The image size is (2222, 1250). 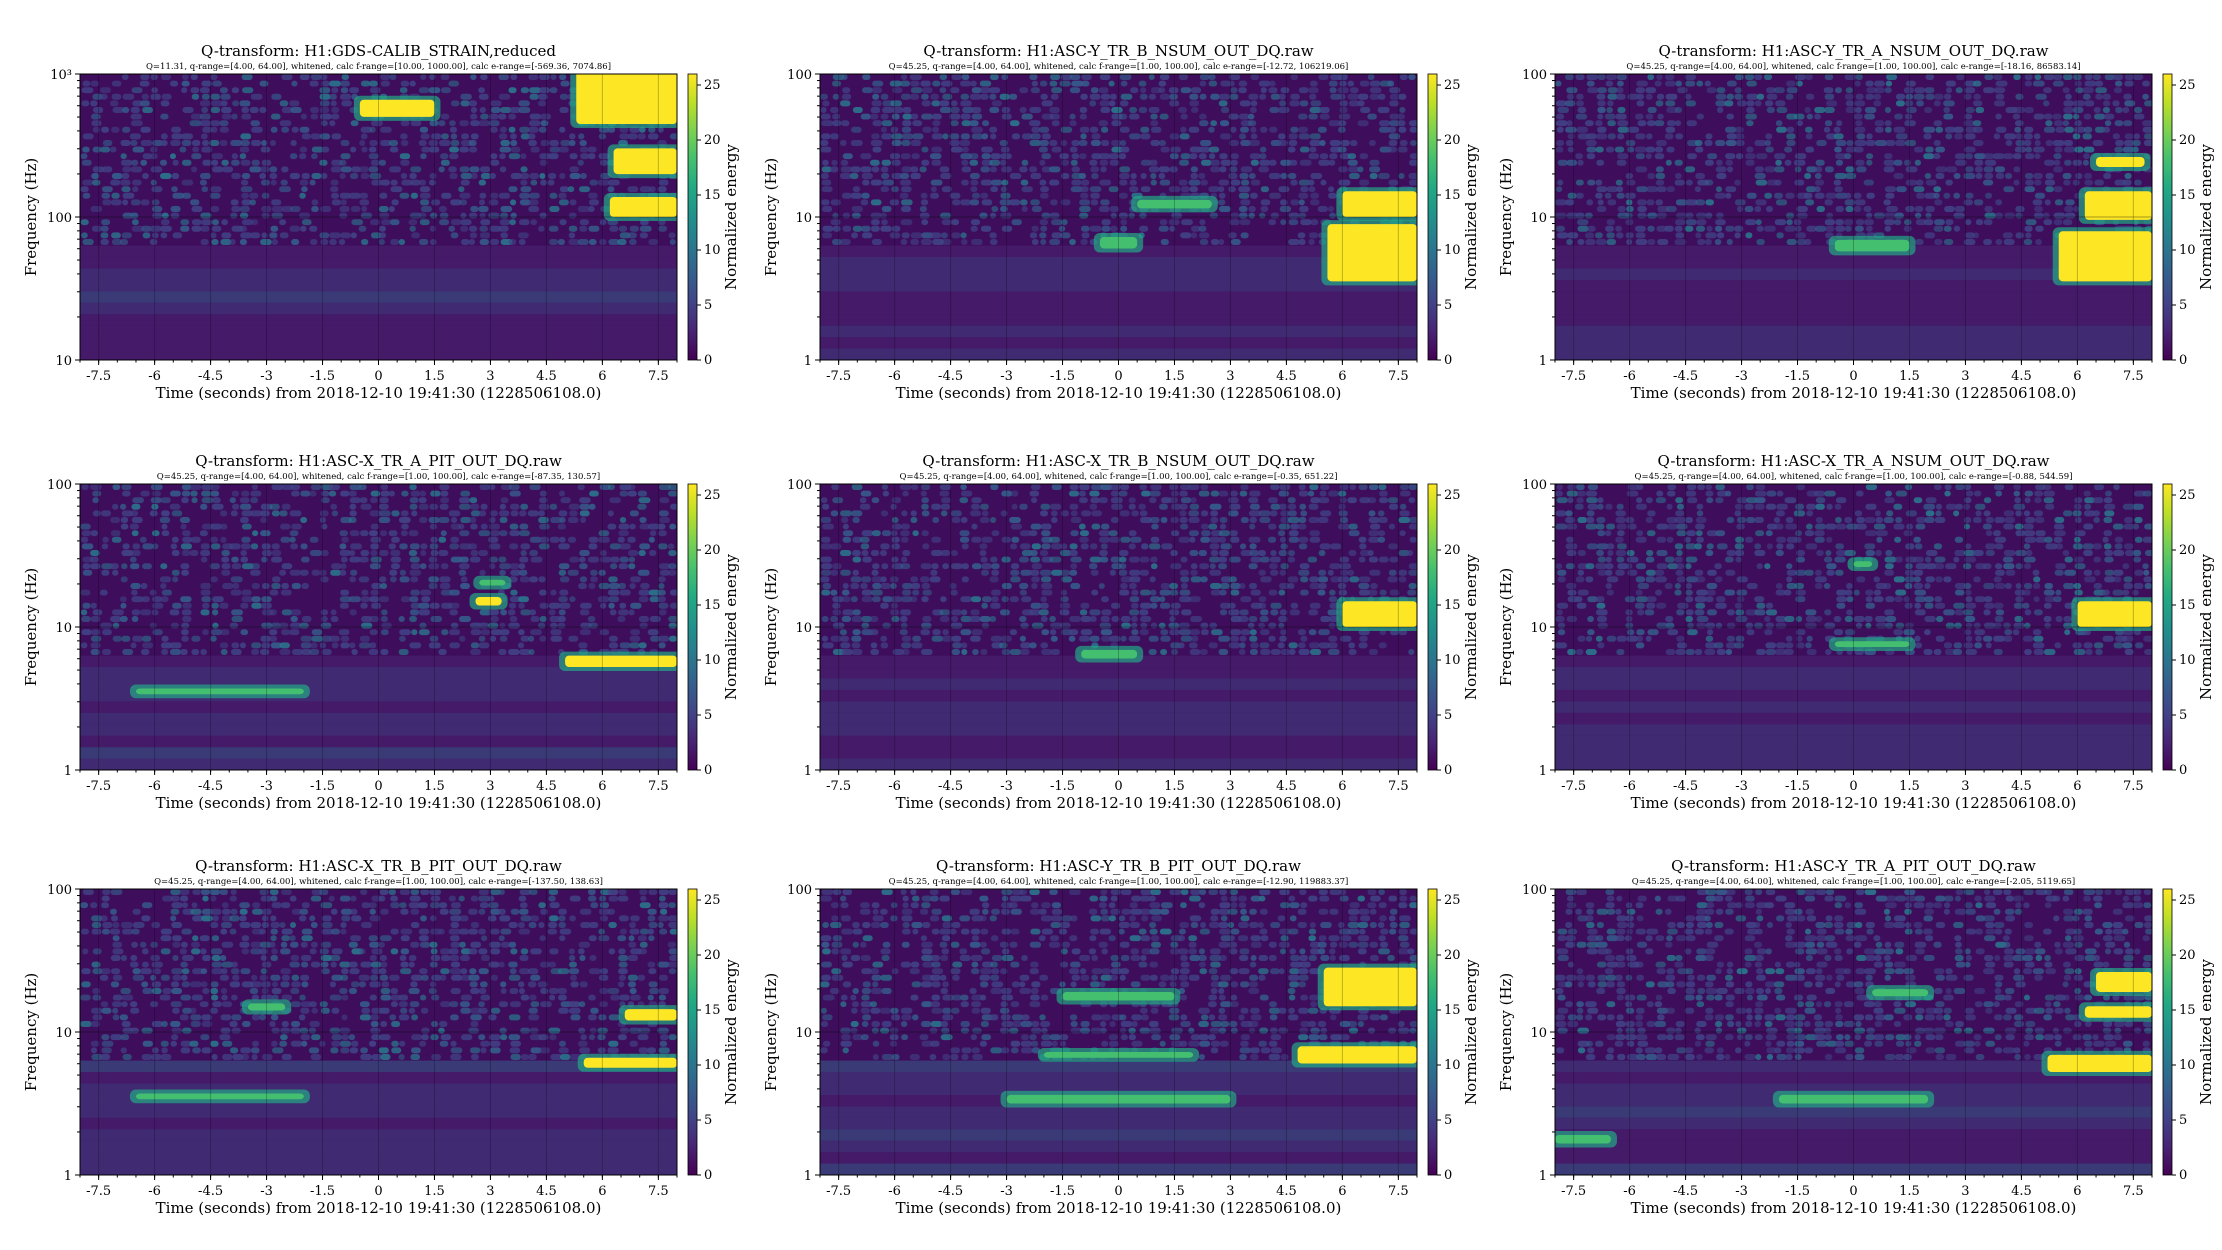 I want to click on energy-blob, so click(x=1174, y=204).